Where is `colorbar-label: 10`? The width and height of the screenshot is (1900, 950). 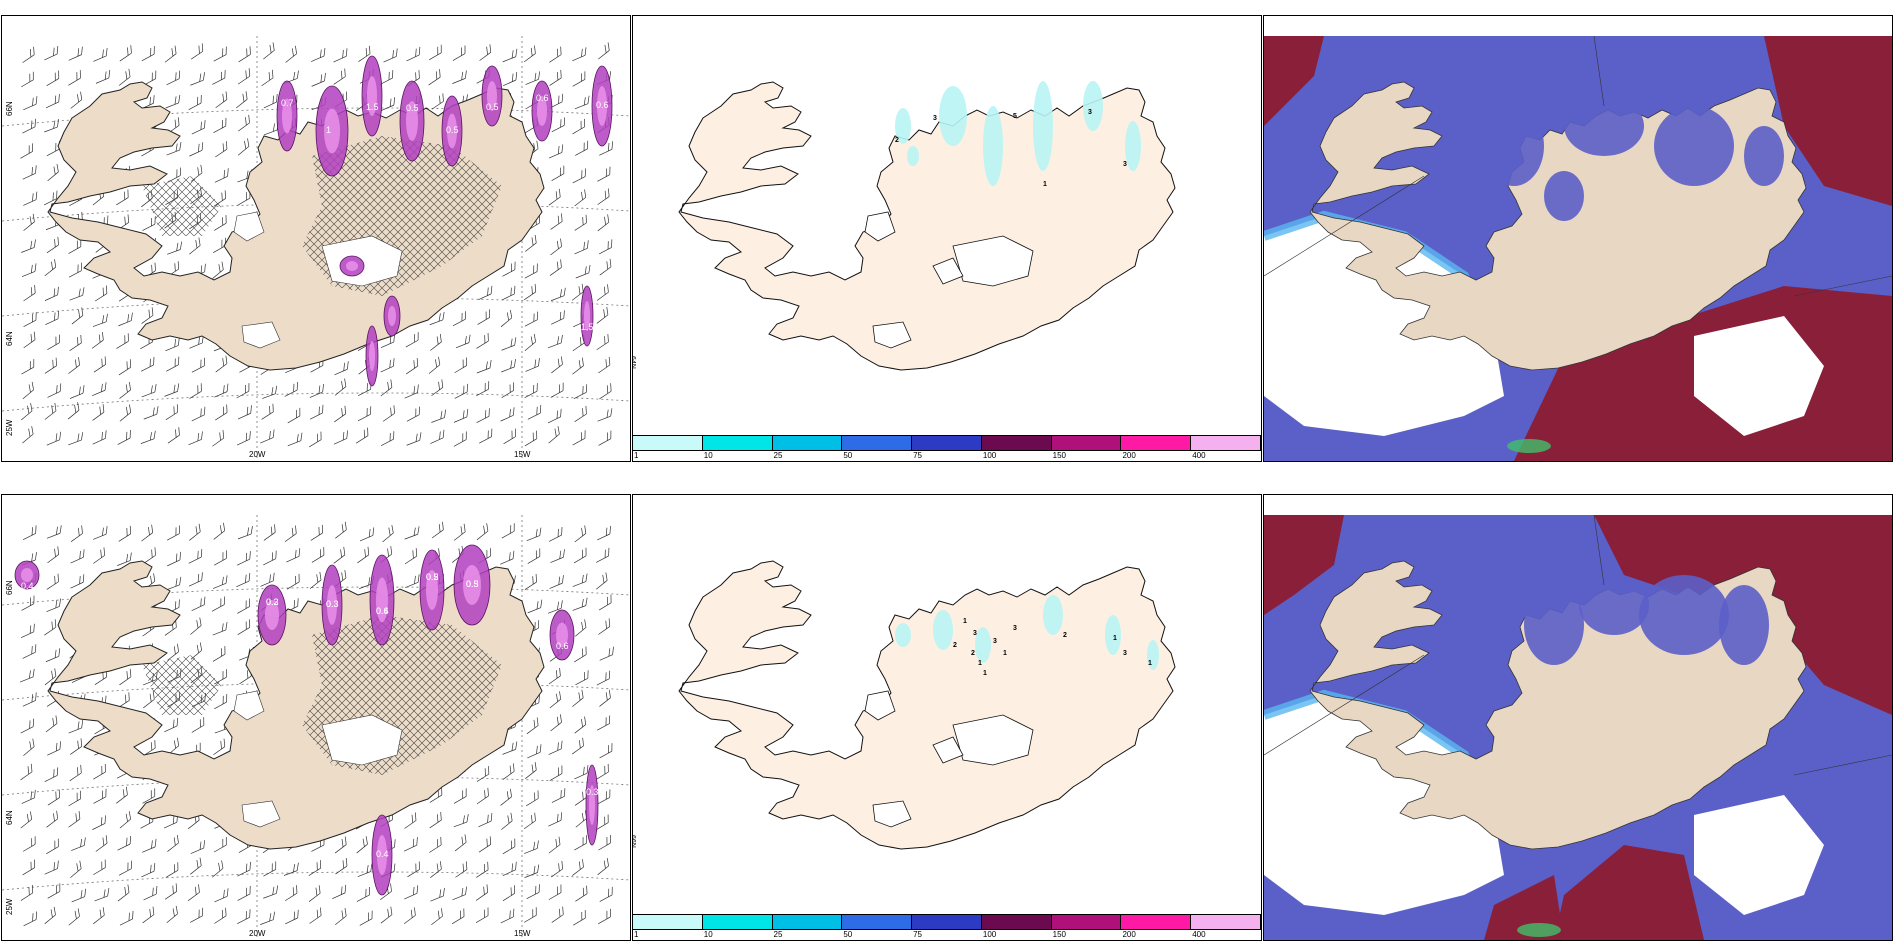 colorbar-label: 10 is located at coordinates (708, 455).